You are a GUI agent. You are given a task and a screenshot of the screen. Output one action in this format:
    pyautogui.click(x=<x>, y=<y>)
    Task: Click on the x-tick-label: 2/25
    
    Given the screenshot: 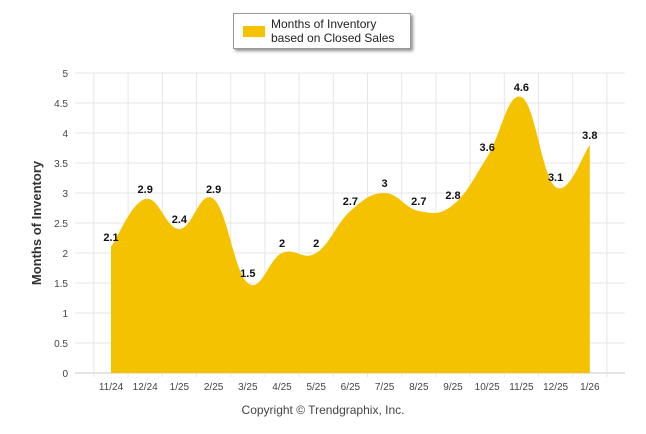 What is the action you would take?
    pyautogui.click(x=214, y=387)
    